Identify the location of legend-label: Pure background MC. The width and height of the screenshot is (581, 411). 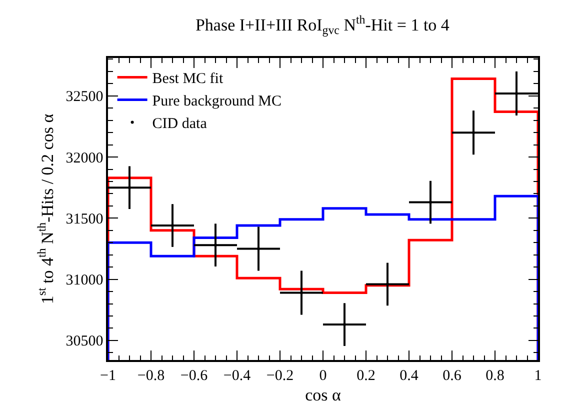
(217, 102).